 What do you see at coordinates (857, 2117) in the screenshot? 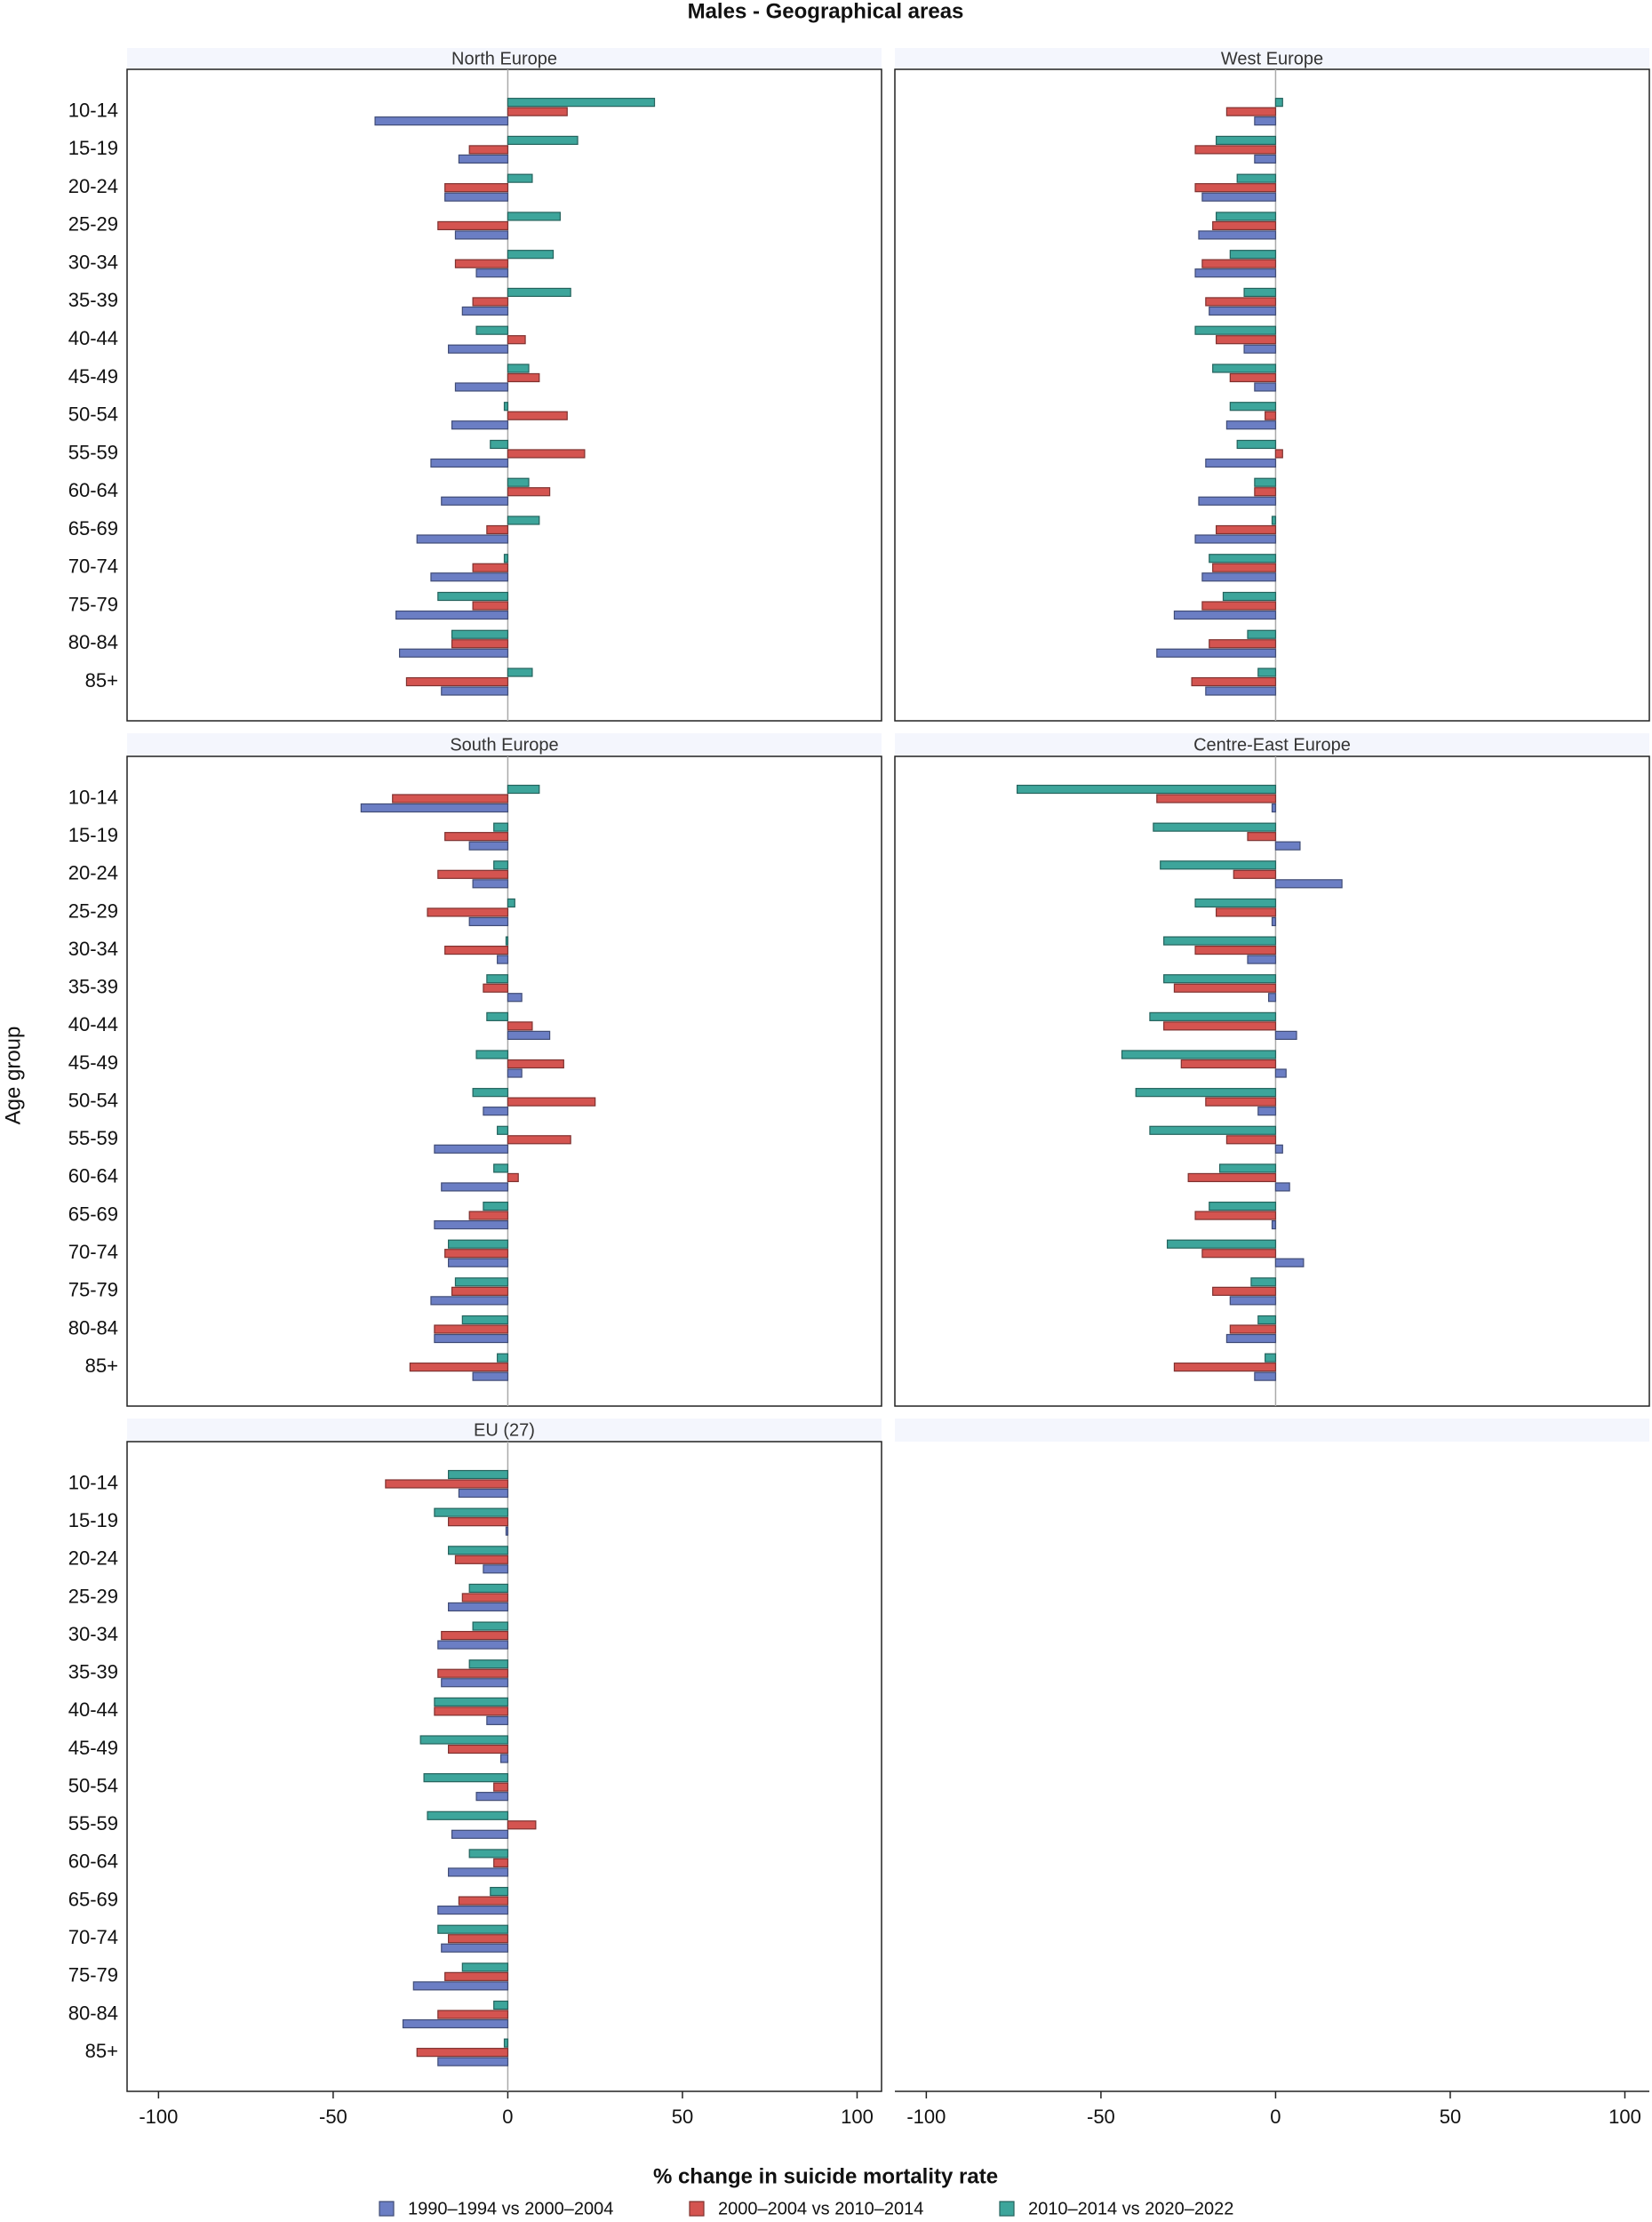
I see `x-tick-label: 100` at bounding box center [857, 2117].